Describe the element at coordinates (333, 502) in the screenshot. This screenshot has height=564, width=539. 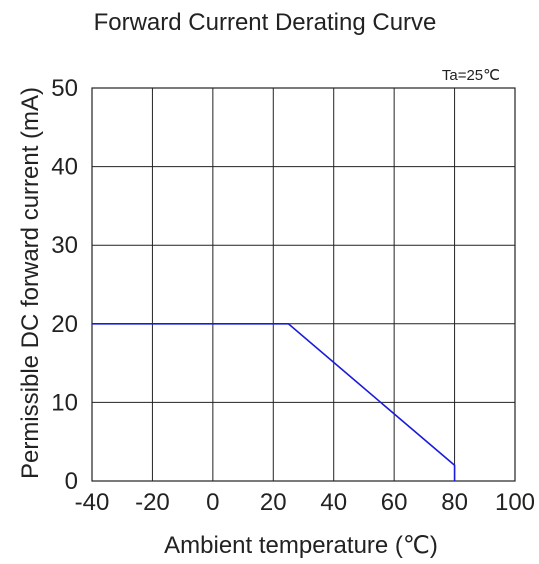
I see `x-tick-label: 40` at that location.